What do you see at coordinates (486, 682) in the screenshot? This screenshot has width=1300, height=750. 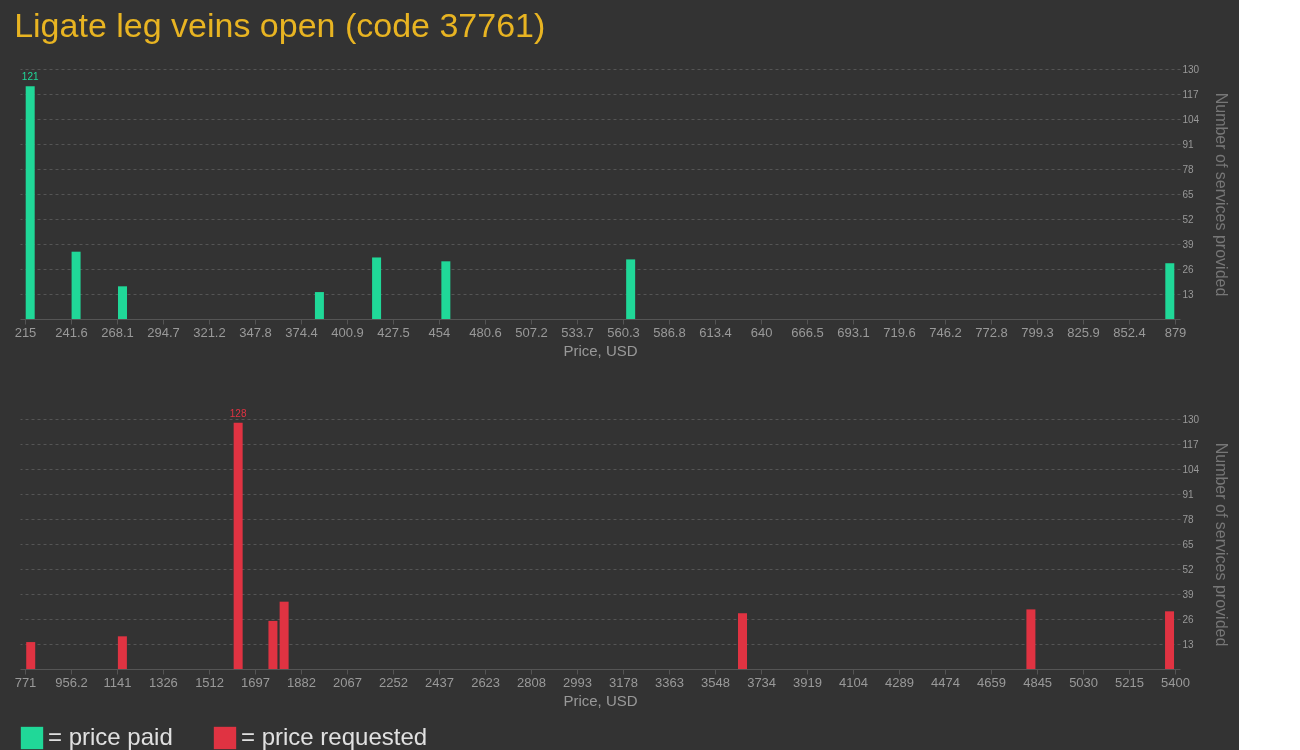 I see `x-tick-label: 2623` at bounding box center [486, 682].